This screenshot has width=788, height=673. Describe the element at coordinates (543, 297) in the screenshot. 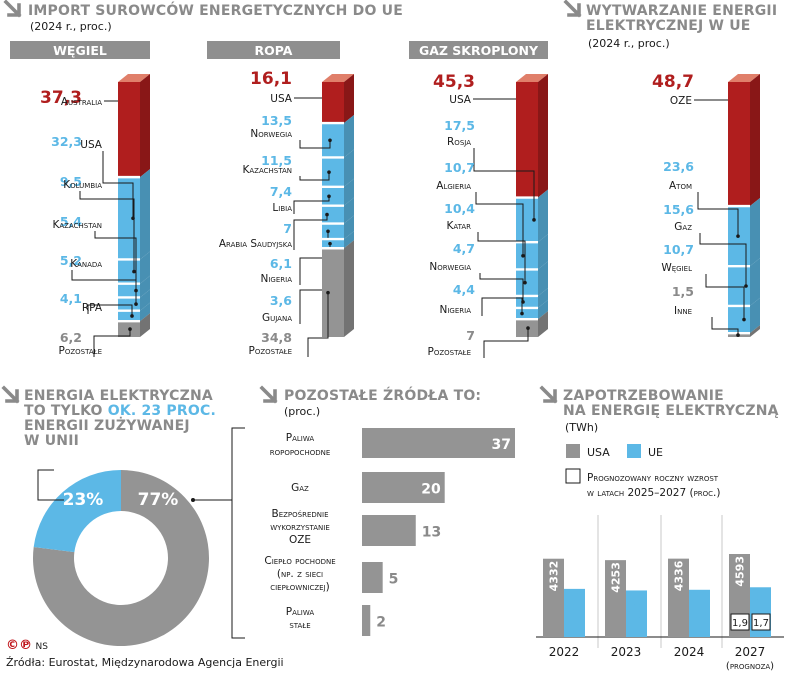

I see `lng-segment-norwegia-side` at that location.